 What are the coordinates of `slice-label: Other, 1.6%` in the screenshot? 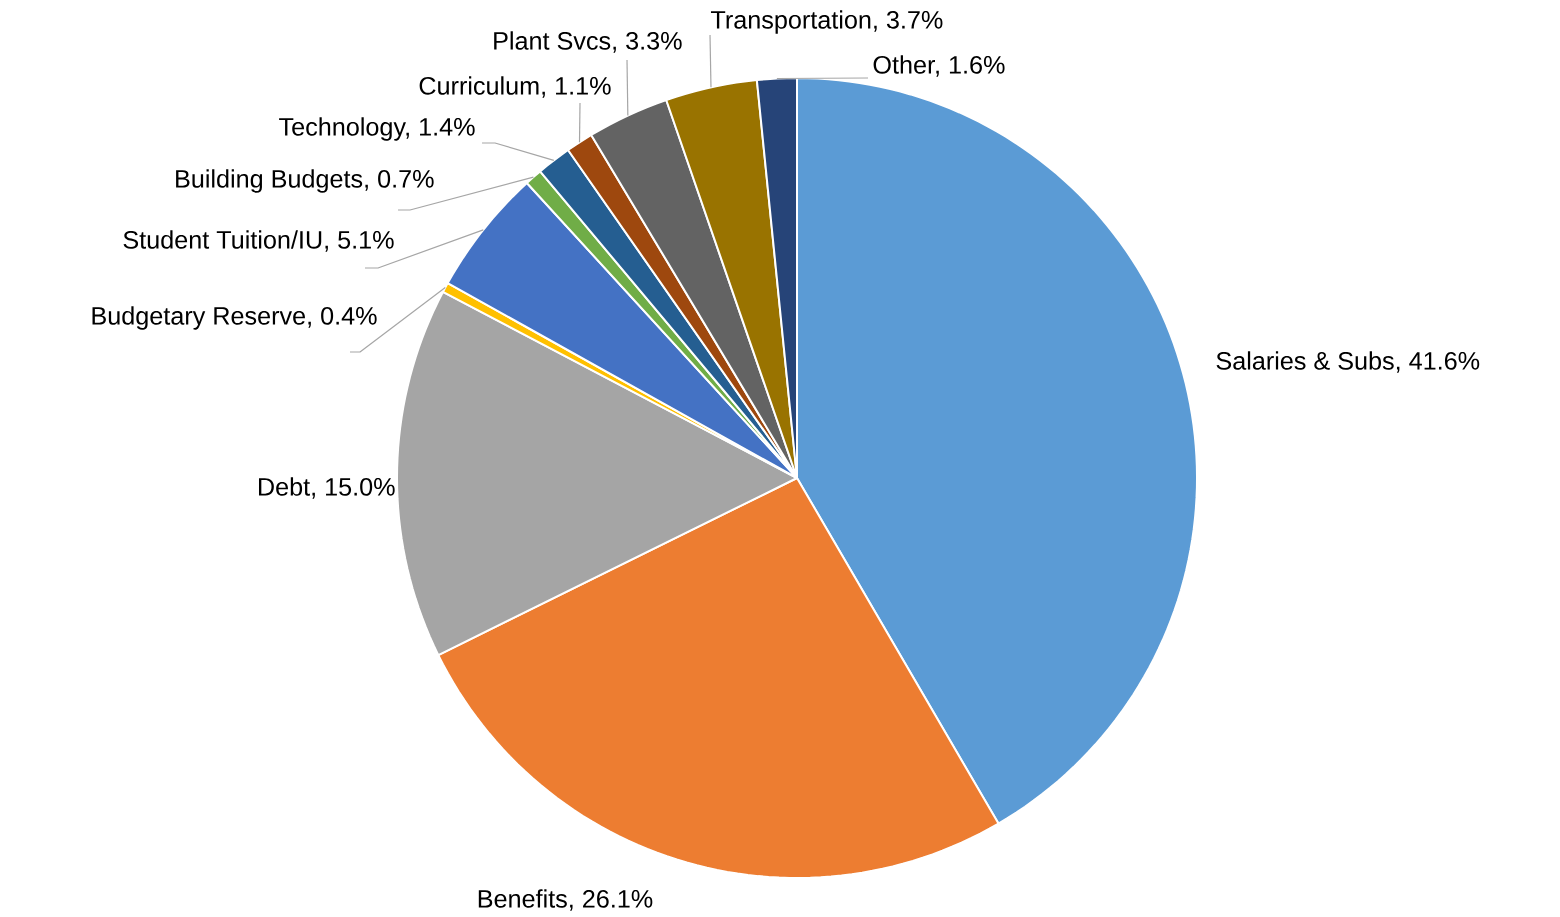 It's located at (939, 66).